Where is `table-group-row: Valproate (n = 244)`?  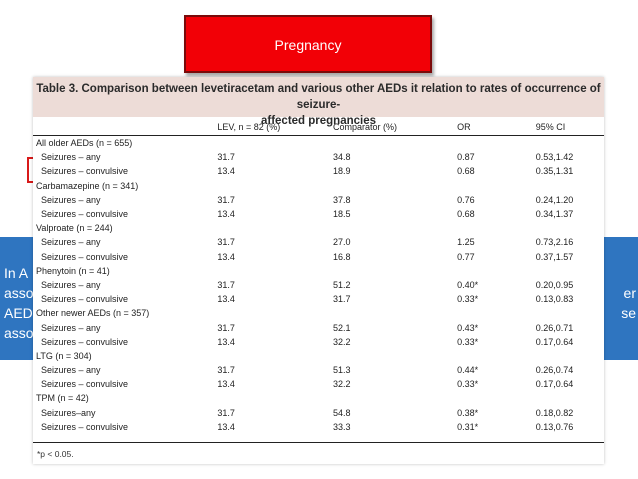
table-group-row: Valproate (n = 244) is located at coordinates (318, 228).